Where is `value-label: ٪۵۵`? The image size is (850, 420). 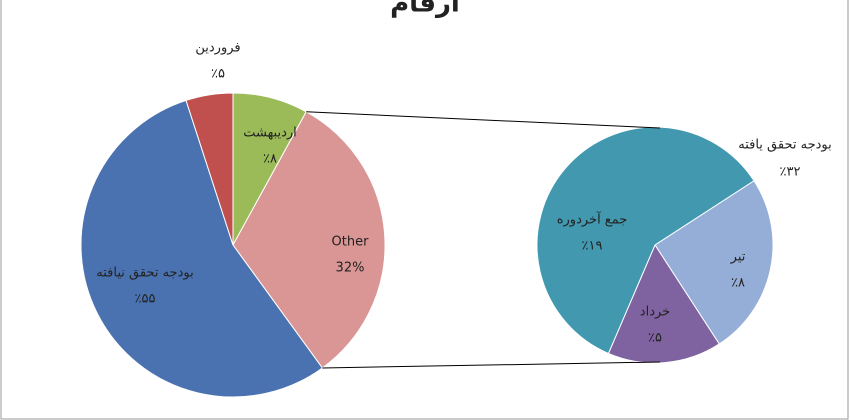
value-label: ٪۵۵ is located at coordinates (145, 299).